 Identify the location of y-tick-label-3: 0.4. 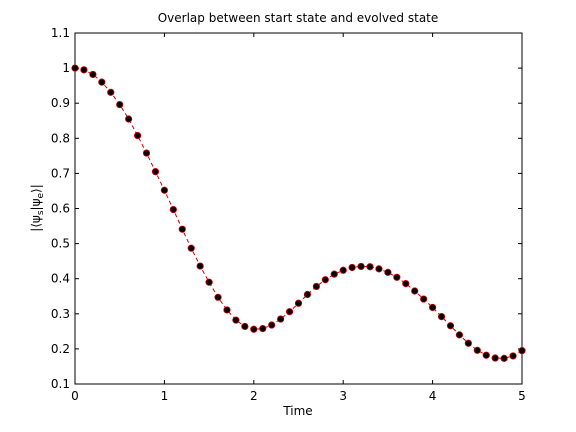
(60, 279).